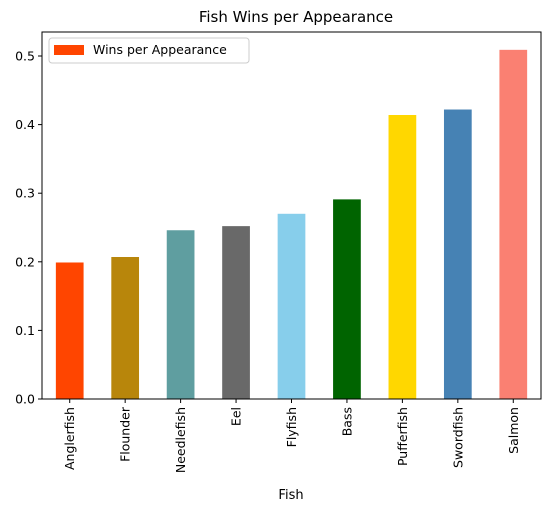 The image size is (547, 512). I want to click on bar-salmon, so click(513, 224).